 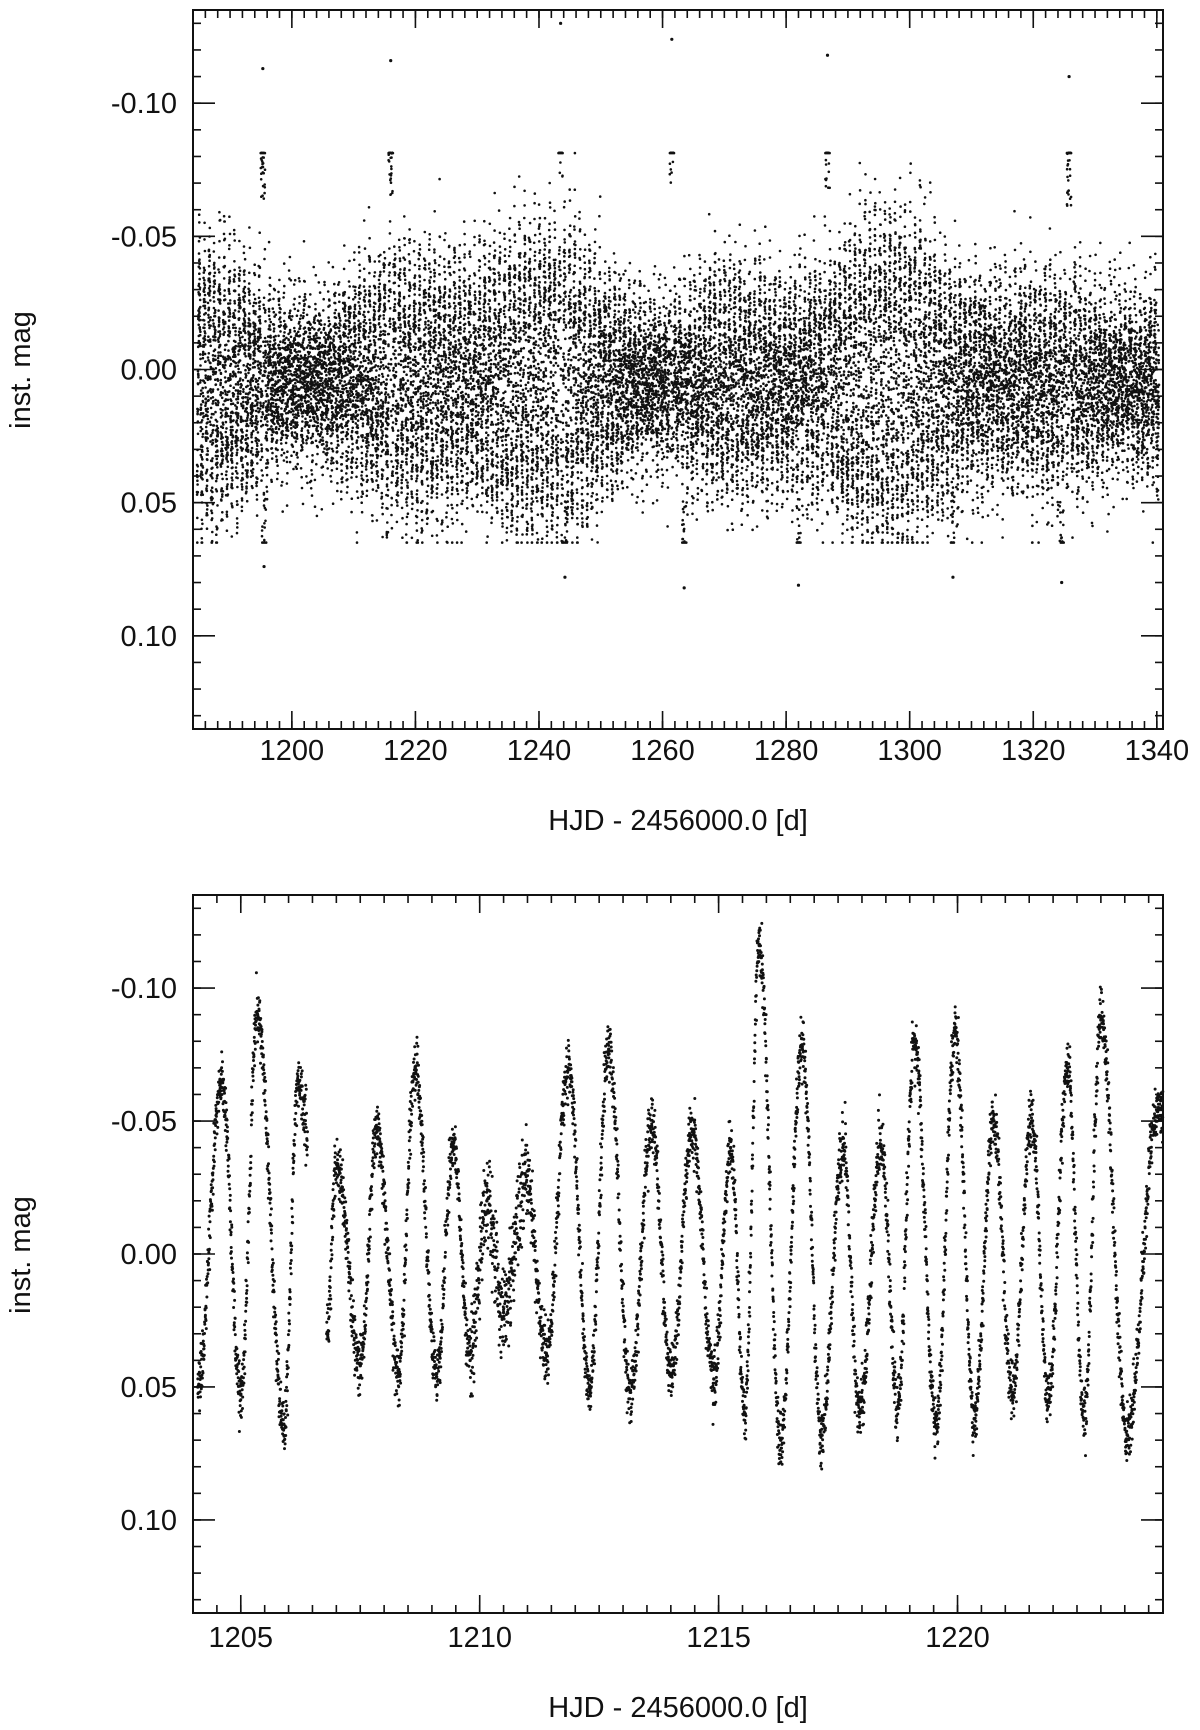 What do you see at coordinates (1033, 751) in the screenshot?
I see `x-tick-label: 1320` at bounding box center [1033, 751].